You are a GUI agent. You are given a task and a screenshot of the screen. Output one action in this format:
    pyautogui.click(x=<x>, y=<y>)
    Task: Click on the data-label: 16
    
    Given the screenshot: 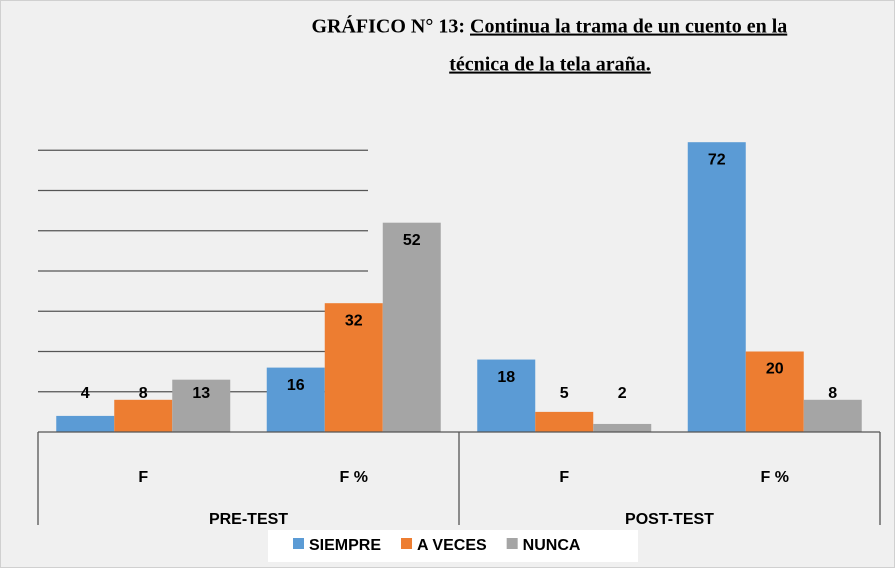 What is the action you would take?
    pyautogui.click(x=296, y=385)
    